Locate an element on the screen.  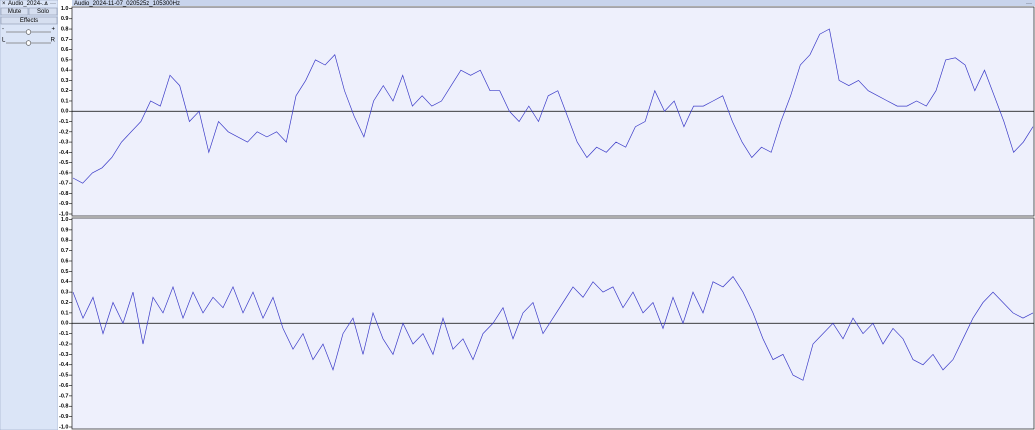
pan-right: R is located at coordinates (53, 41).